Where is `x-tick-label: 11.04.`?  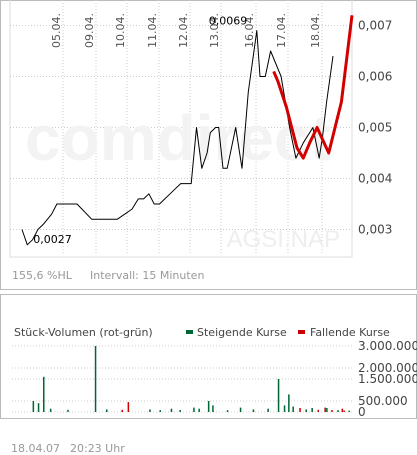
x-tick-label: 11.04. is located at coordinates (152, 30).